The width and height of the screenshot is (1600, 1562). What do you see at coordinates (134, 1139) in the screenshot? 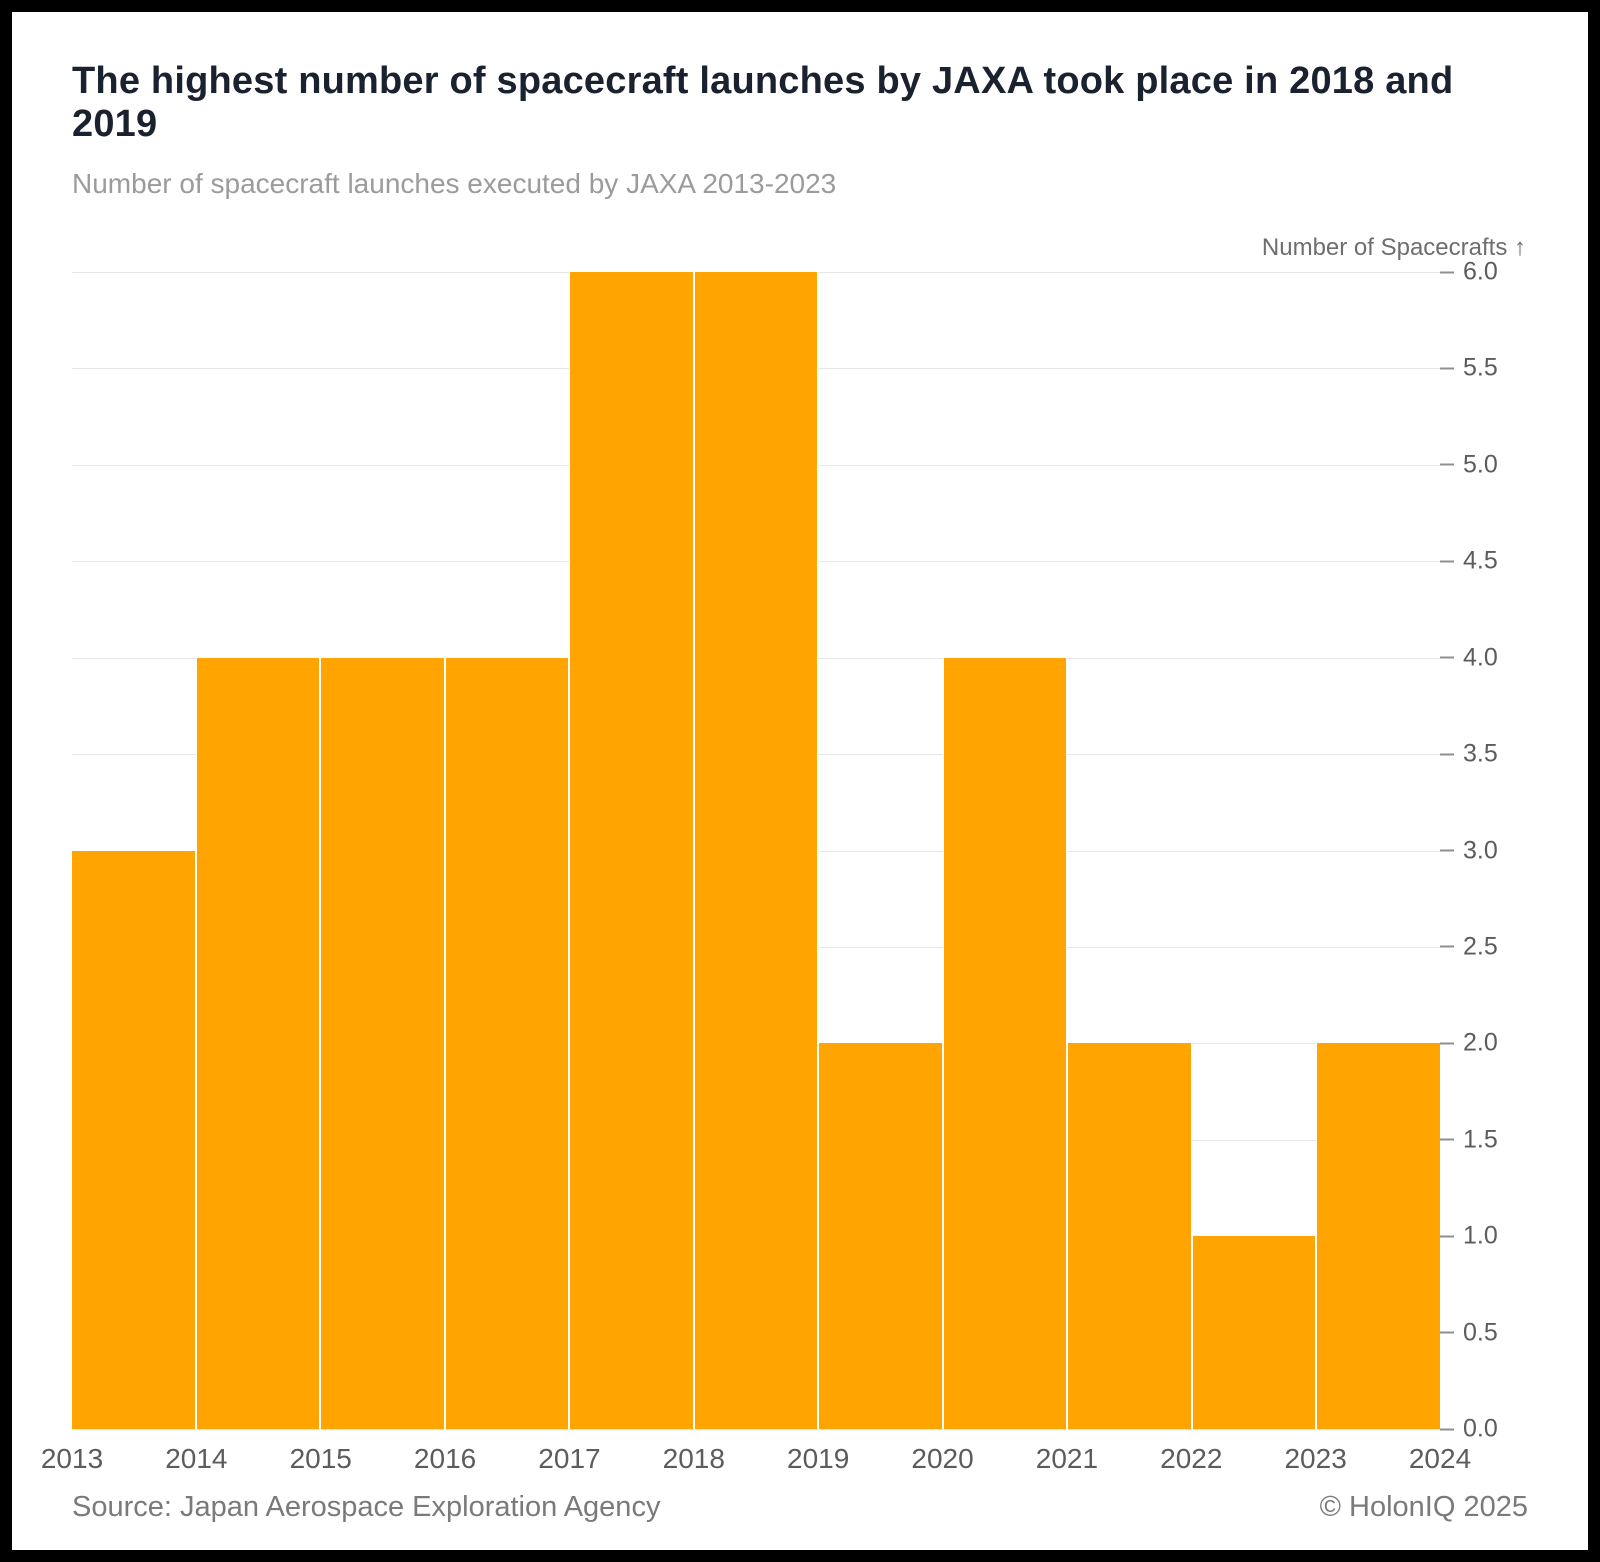
I see `bar-2013` at bounding box center [134, 1139].